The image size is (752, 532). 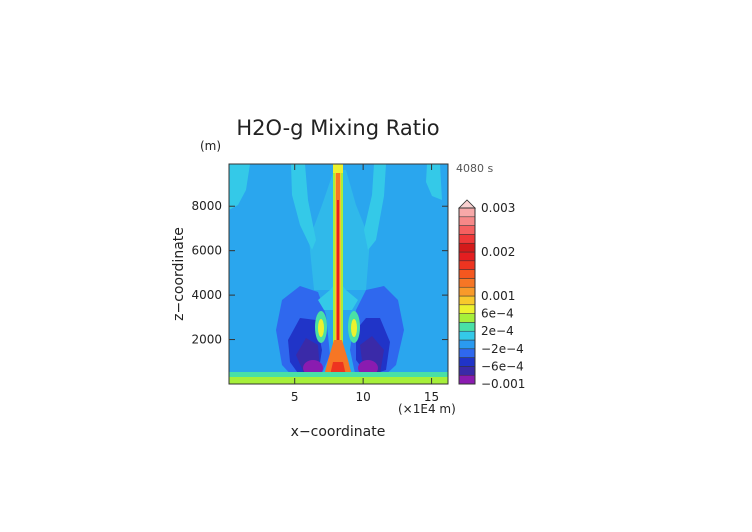 I want to click on contour-field, so click(x=338, y=274).